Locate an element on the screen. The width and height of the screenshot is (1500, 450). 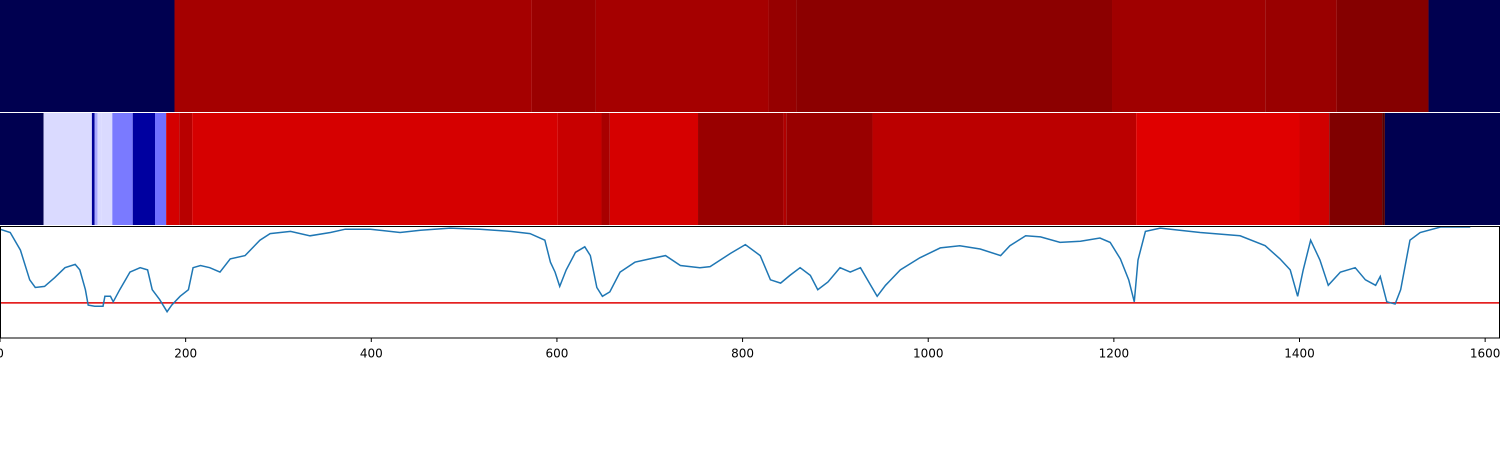
x-tick-label: 800 is located at coordinates (742, 354).